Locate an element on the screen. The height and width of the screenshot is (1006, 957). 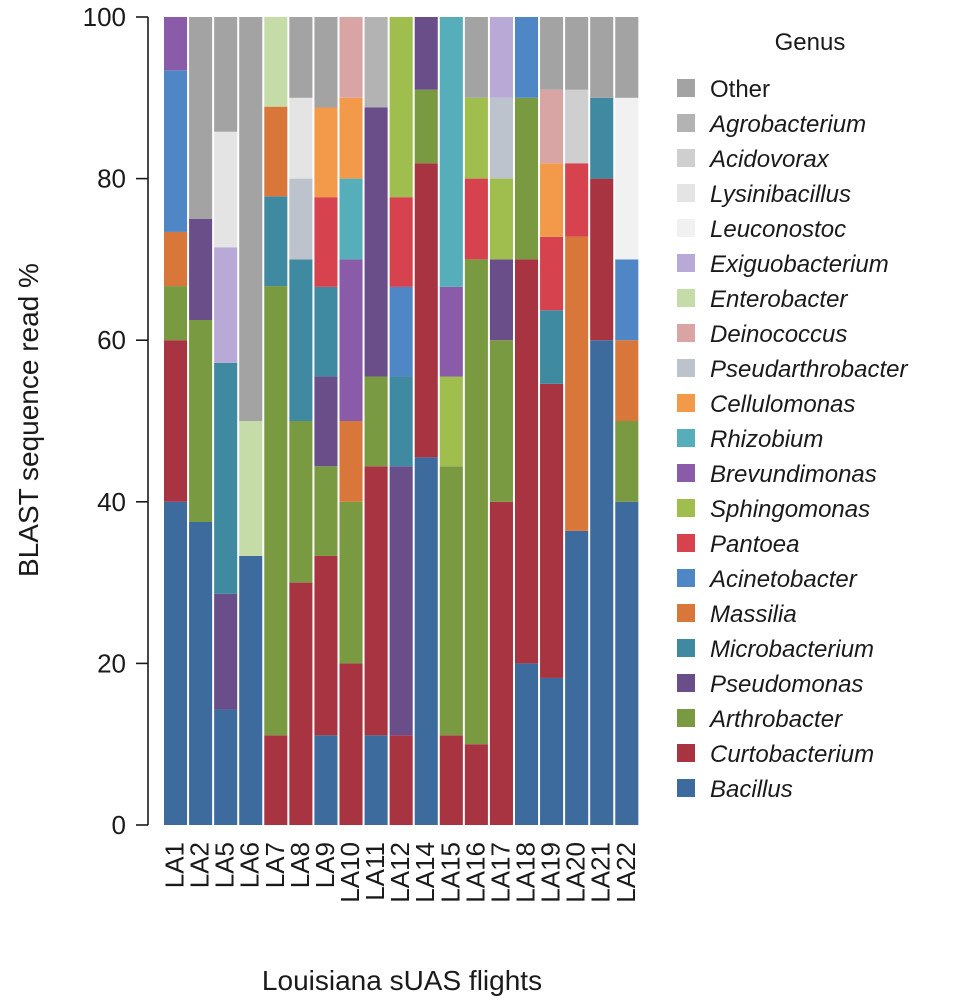
legend-label-rhizobium: Rhizobium is located at coordinates (766, 439).